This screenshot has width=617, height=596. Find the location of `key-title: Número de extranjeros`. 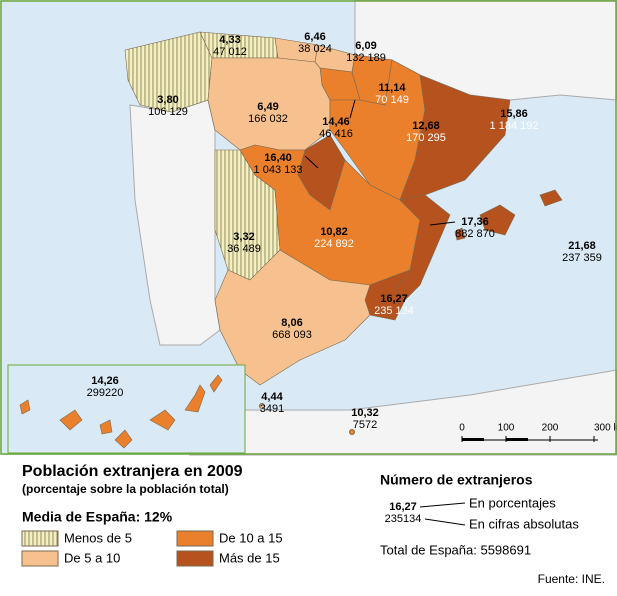

key-title: Número de extranjeros is located at coordinates (456, 480).